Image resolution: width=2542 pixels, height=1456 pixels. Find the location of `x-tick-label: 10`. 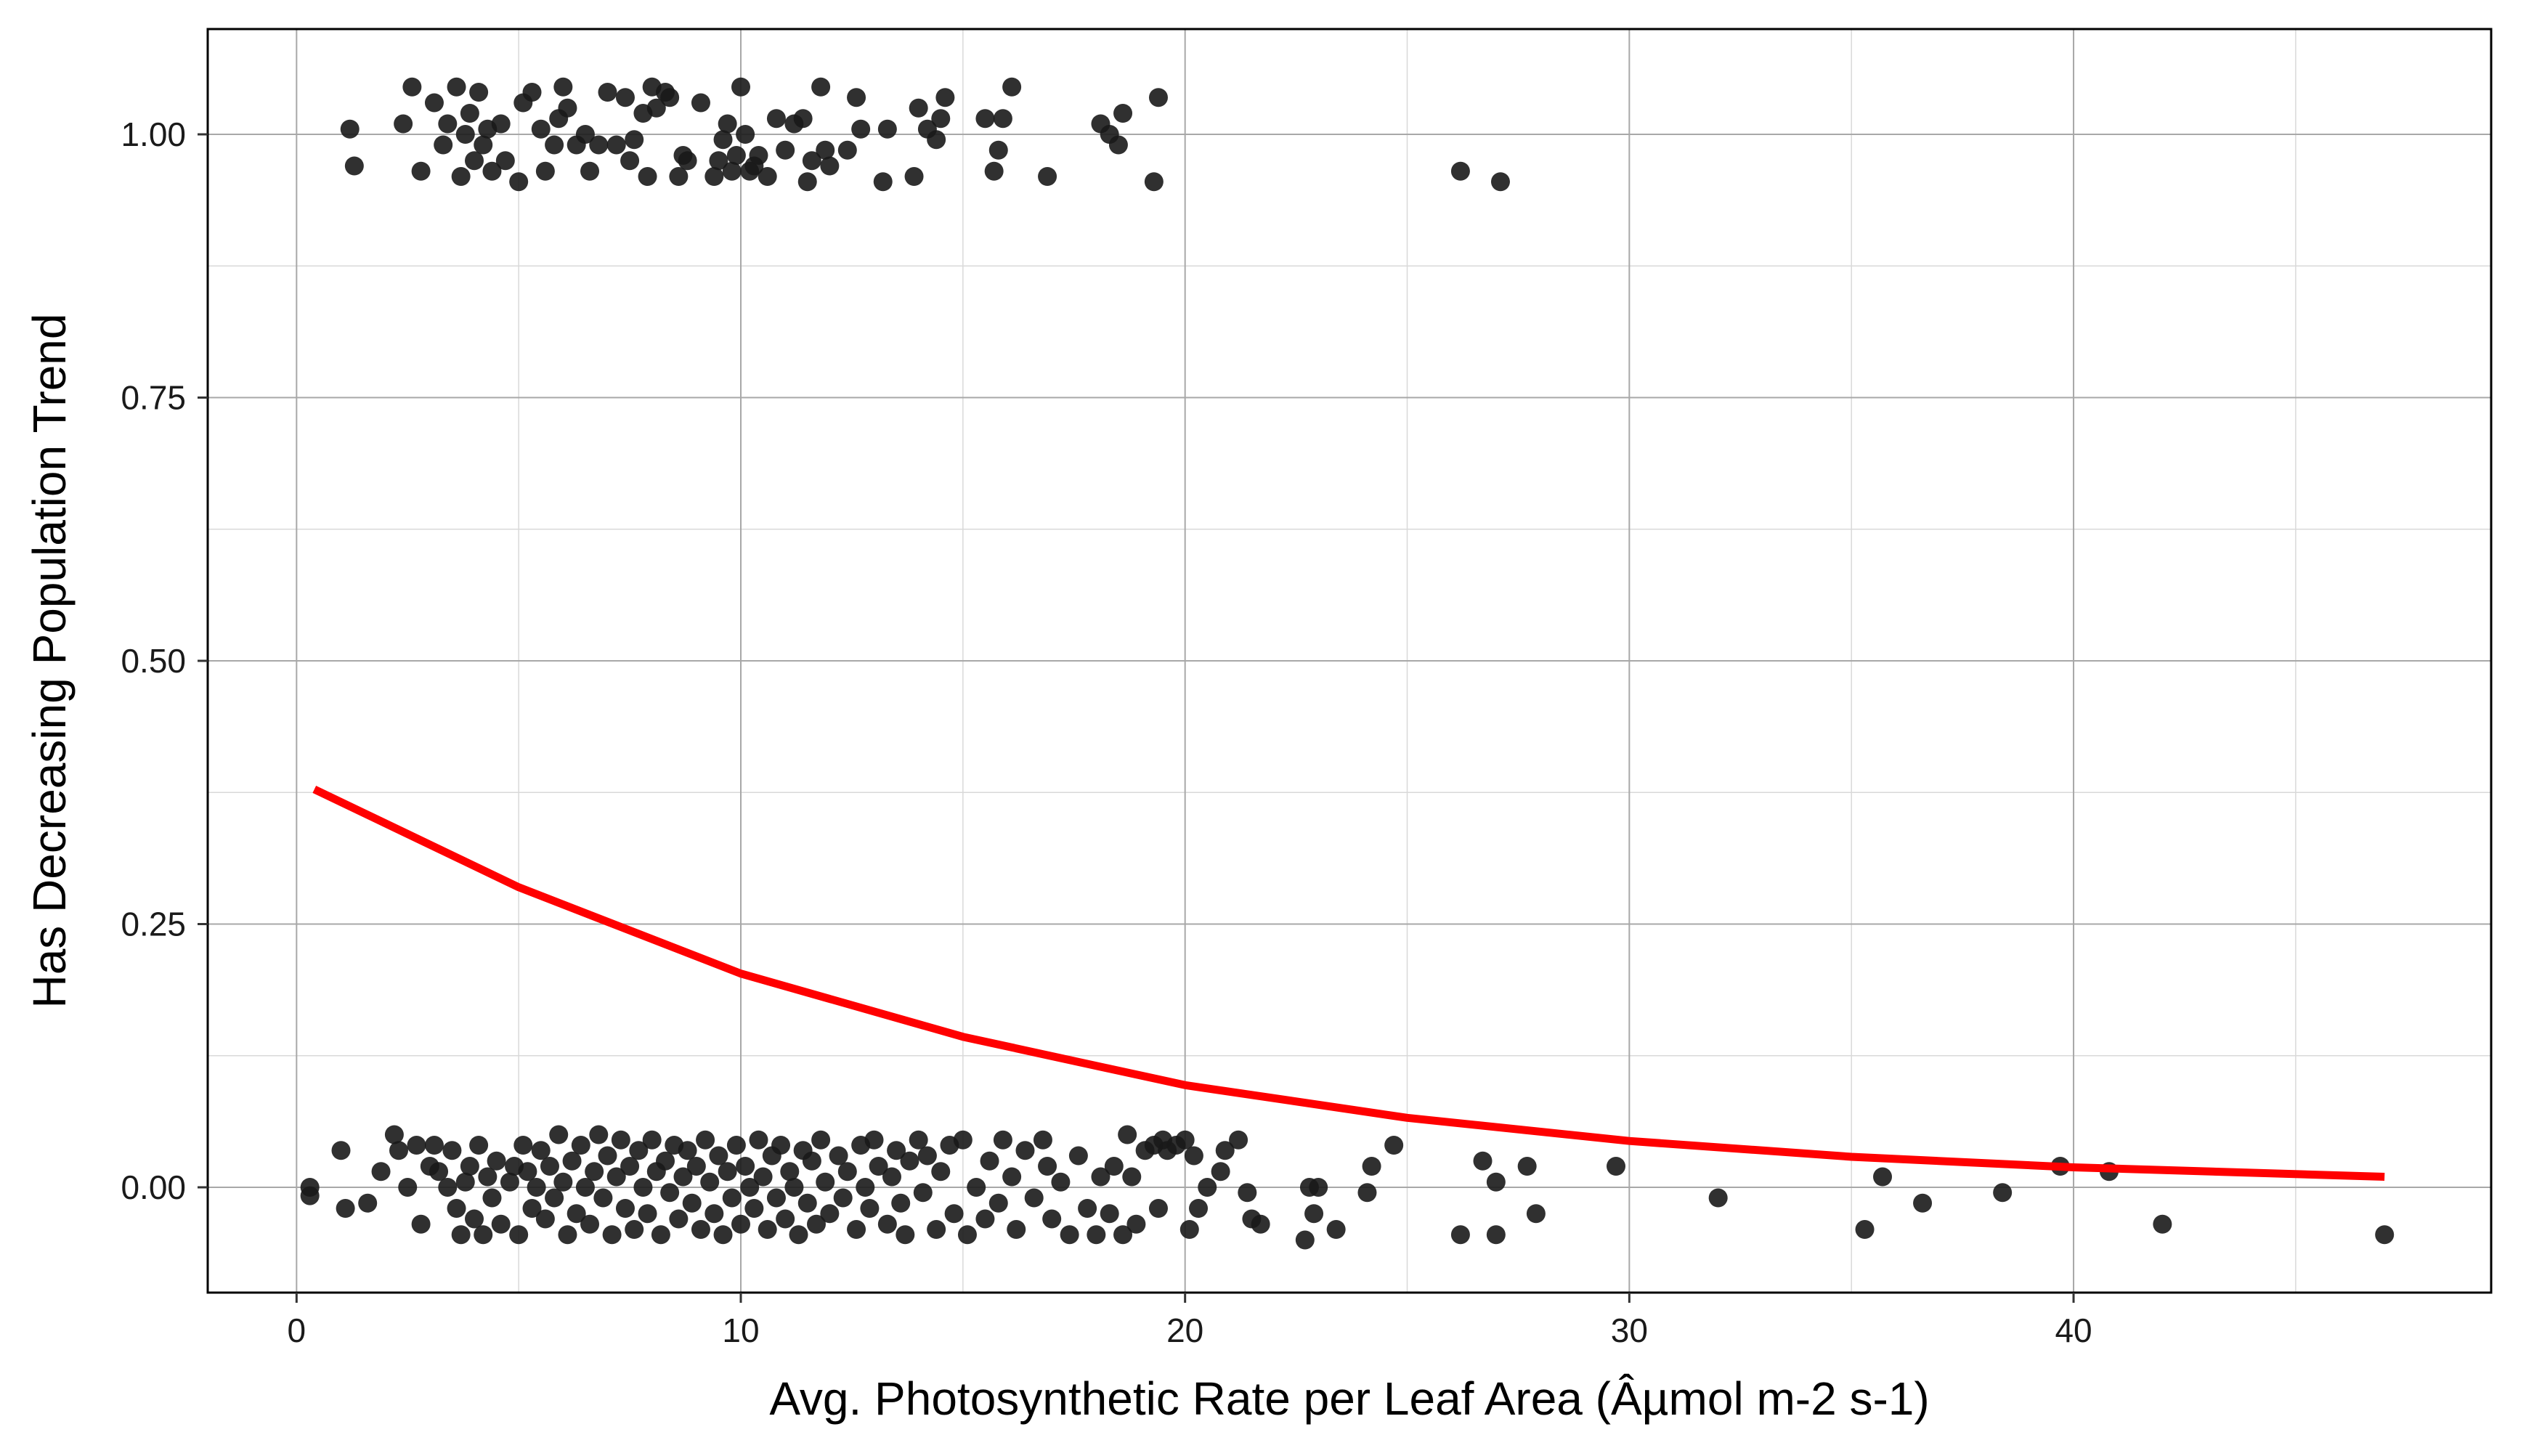

x-tick-label: 10 is located at coordinates (741, 1330).